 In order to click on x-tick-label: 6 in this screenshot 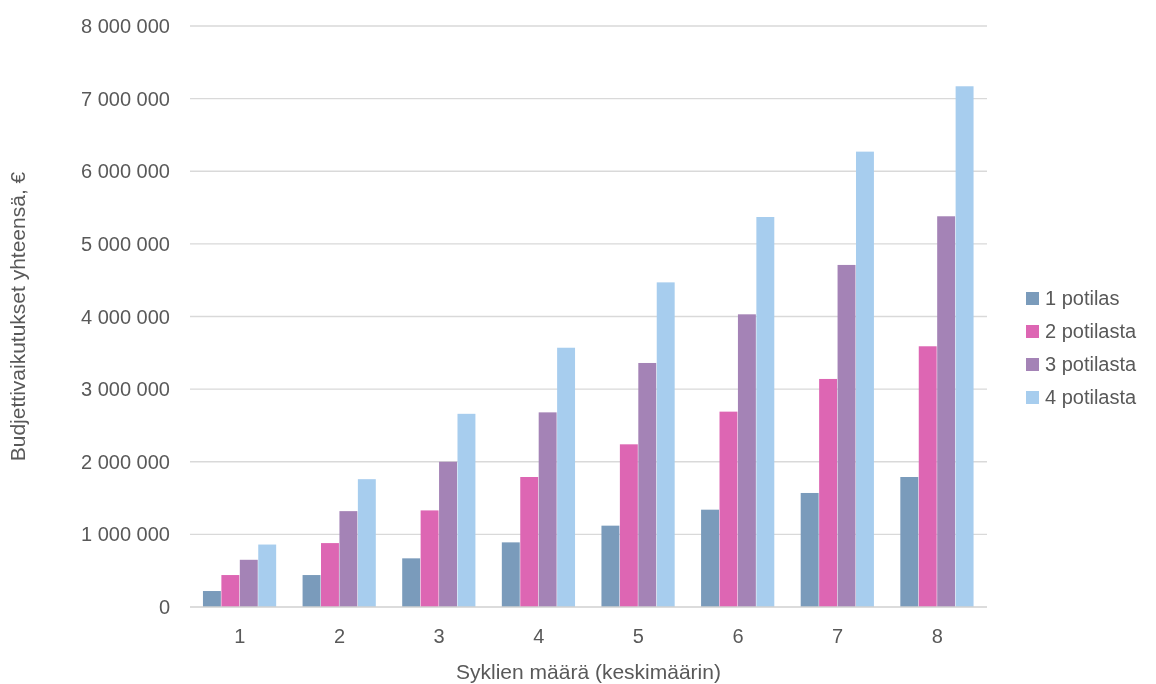, I will do `click(738, 636)`.